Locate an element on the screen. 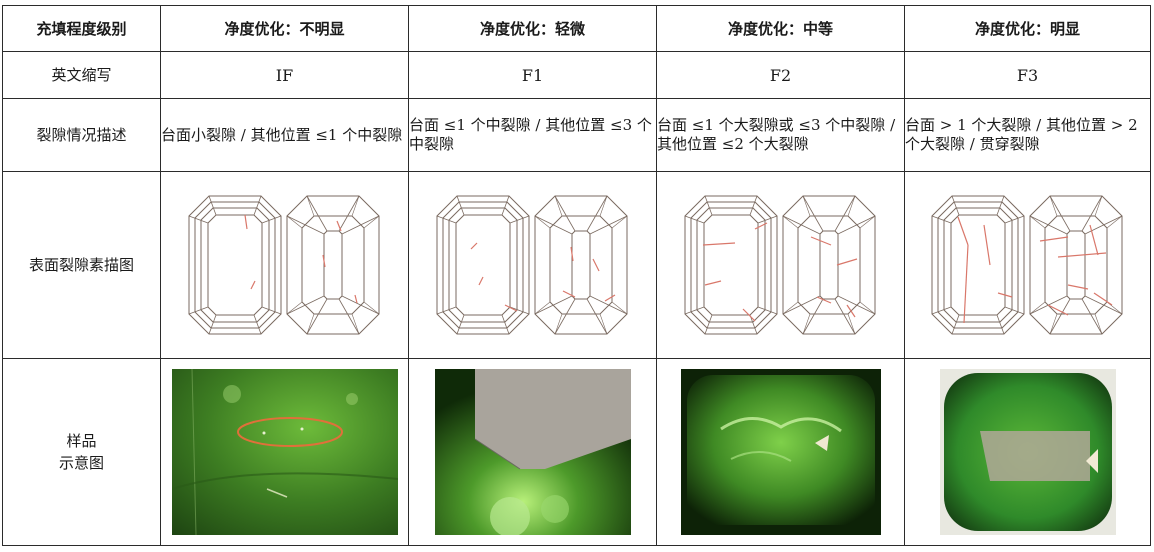  sample-photo-f2 is located at coordinates (780, 452).